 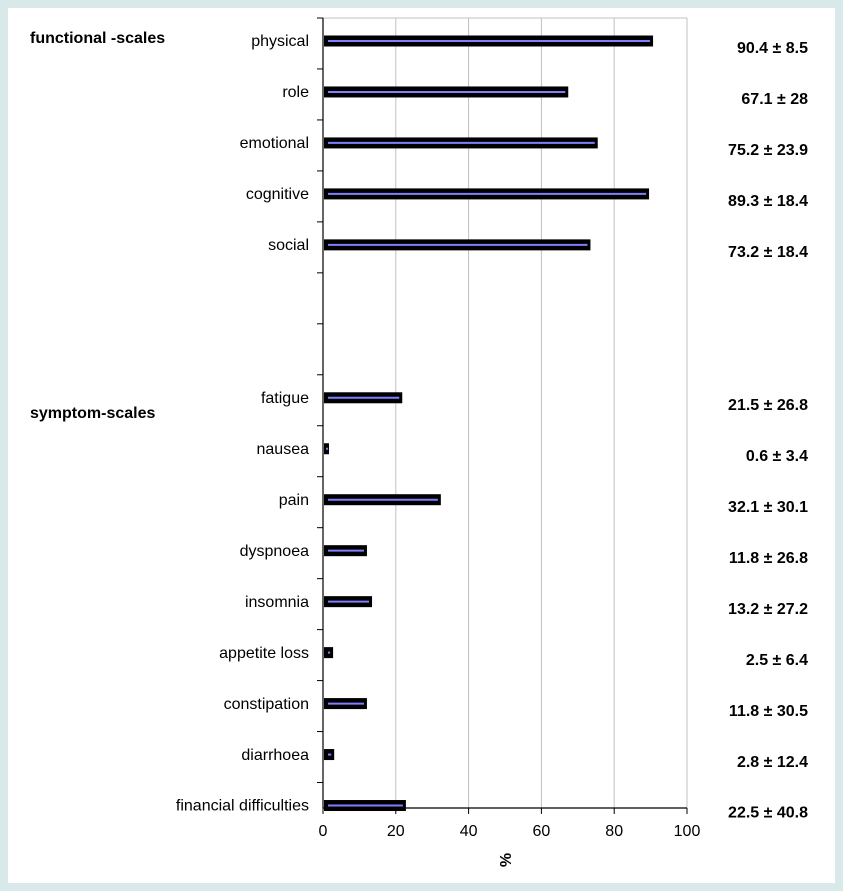 I want to click on category-label: insomnia, so click(x=277, y=602).